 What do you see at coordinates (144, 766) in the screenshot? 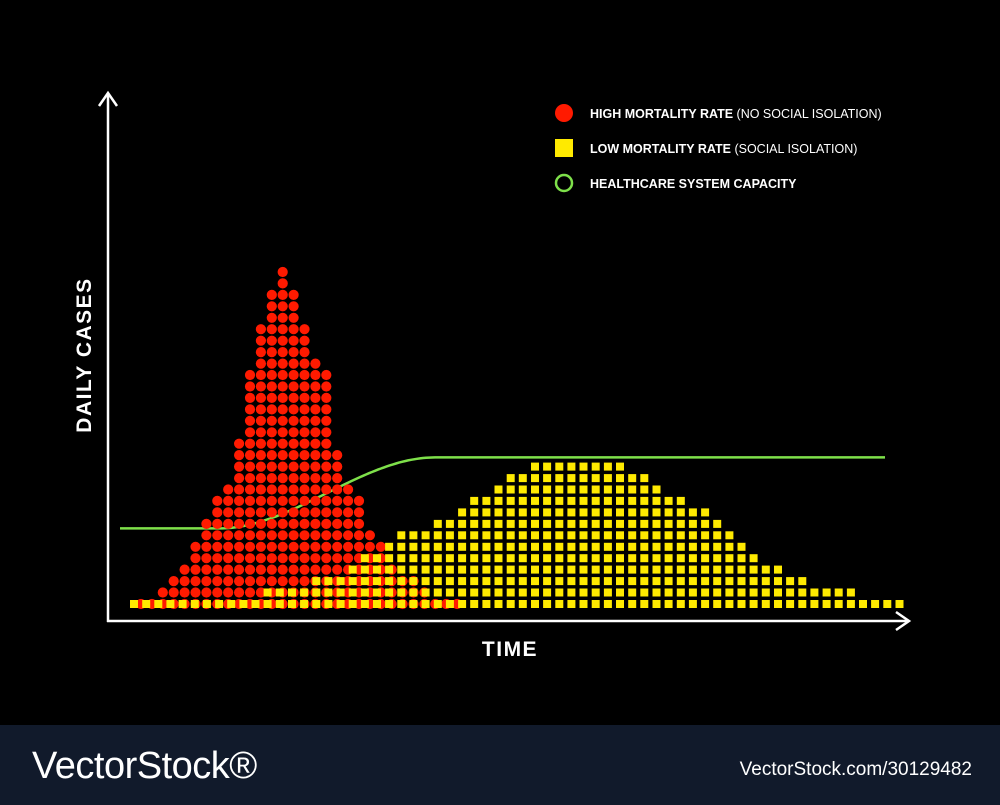
I see `brand-logo: VectorStock®` at bounding box center [144, 766].